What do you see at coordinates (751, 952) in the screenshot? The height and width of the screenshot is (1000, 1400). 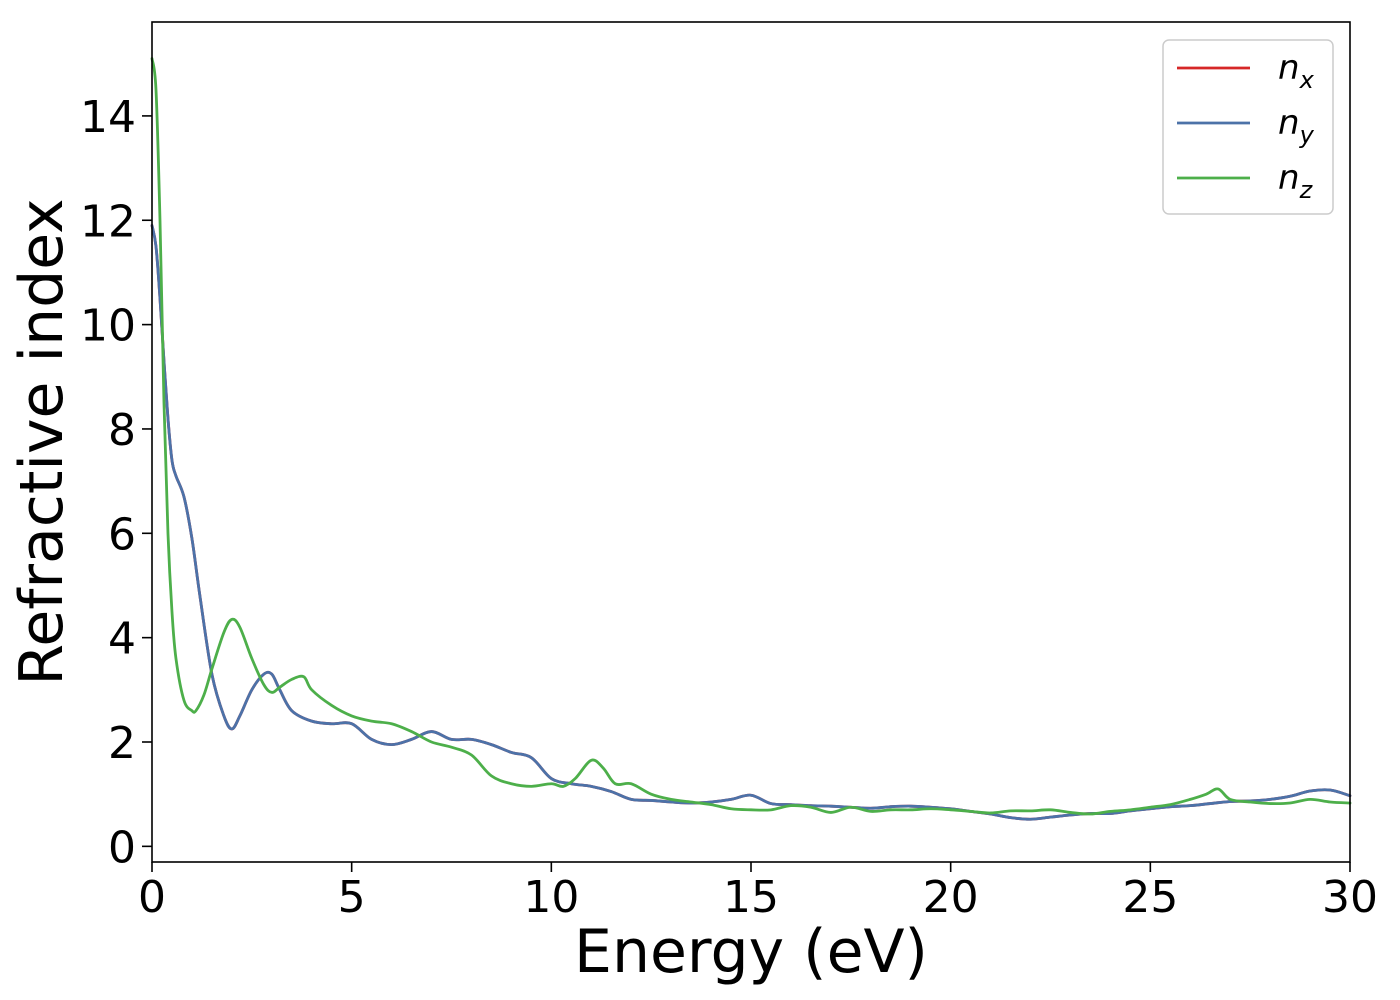 I see `x-axis-label: Energy (eV)` at bounding box center [751, 952].